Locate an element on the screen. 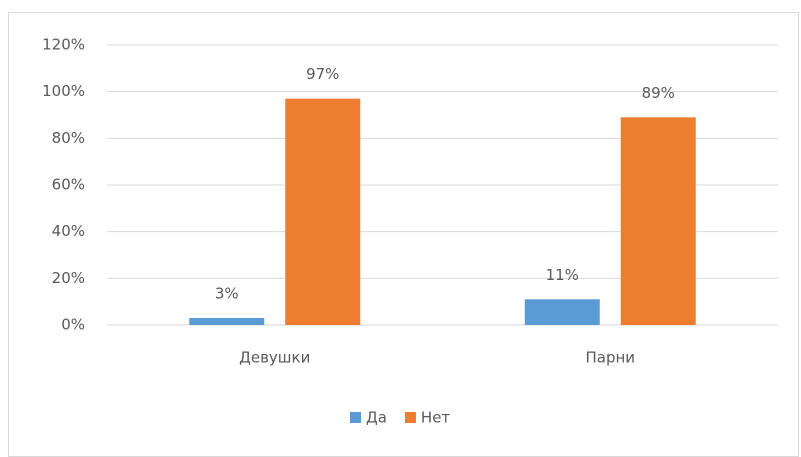 The height and width of the screenshot is (457, 801). y-tick-label: 40% is located at coordinates (68, 231).